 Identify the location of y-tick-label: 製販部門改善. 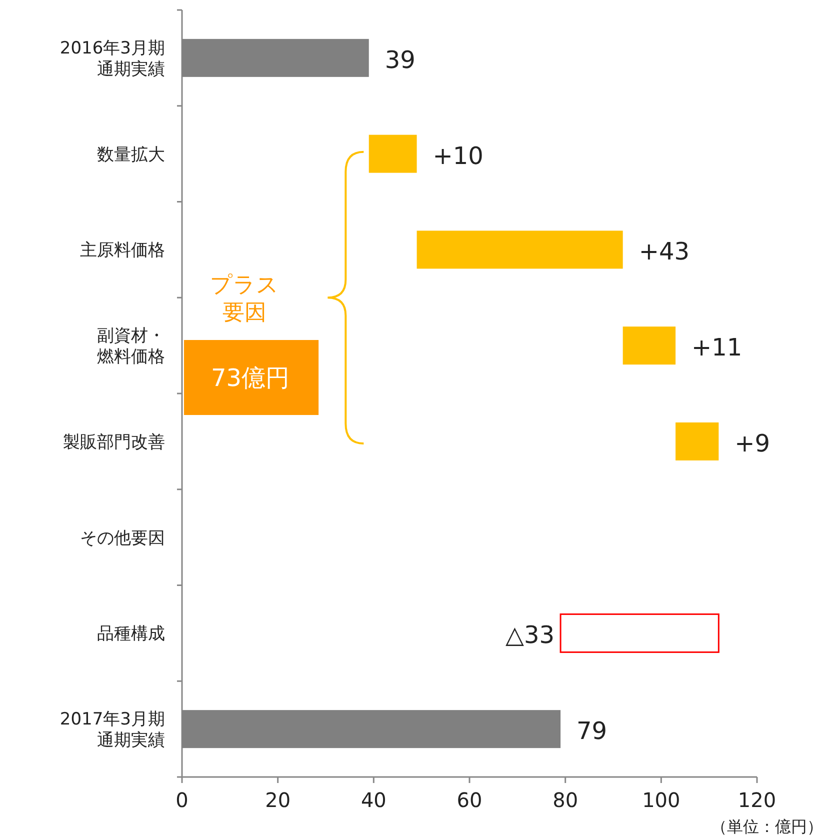
(114, 442).